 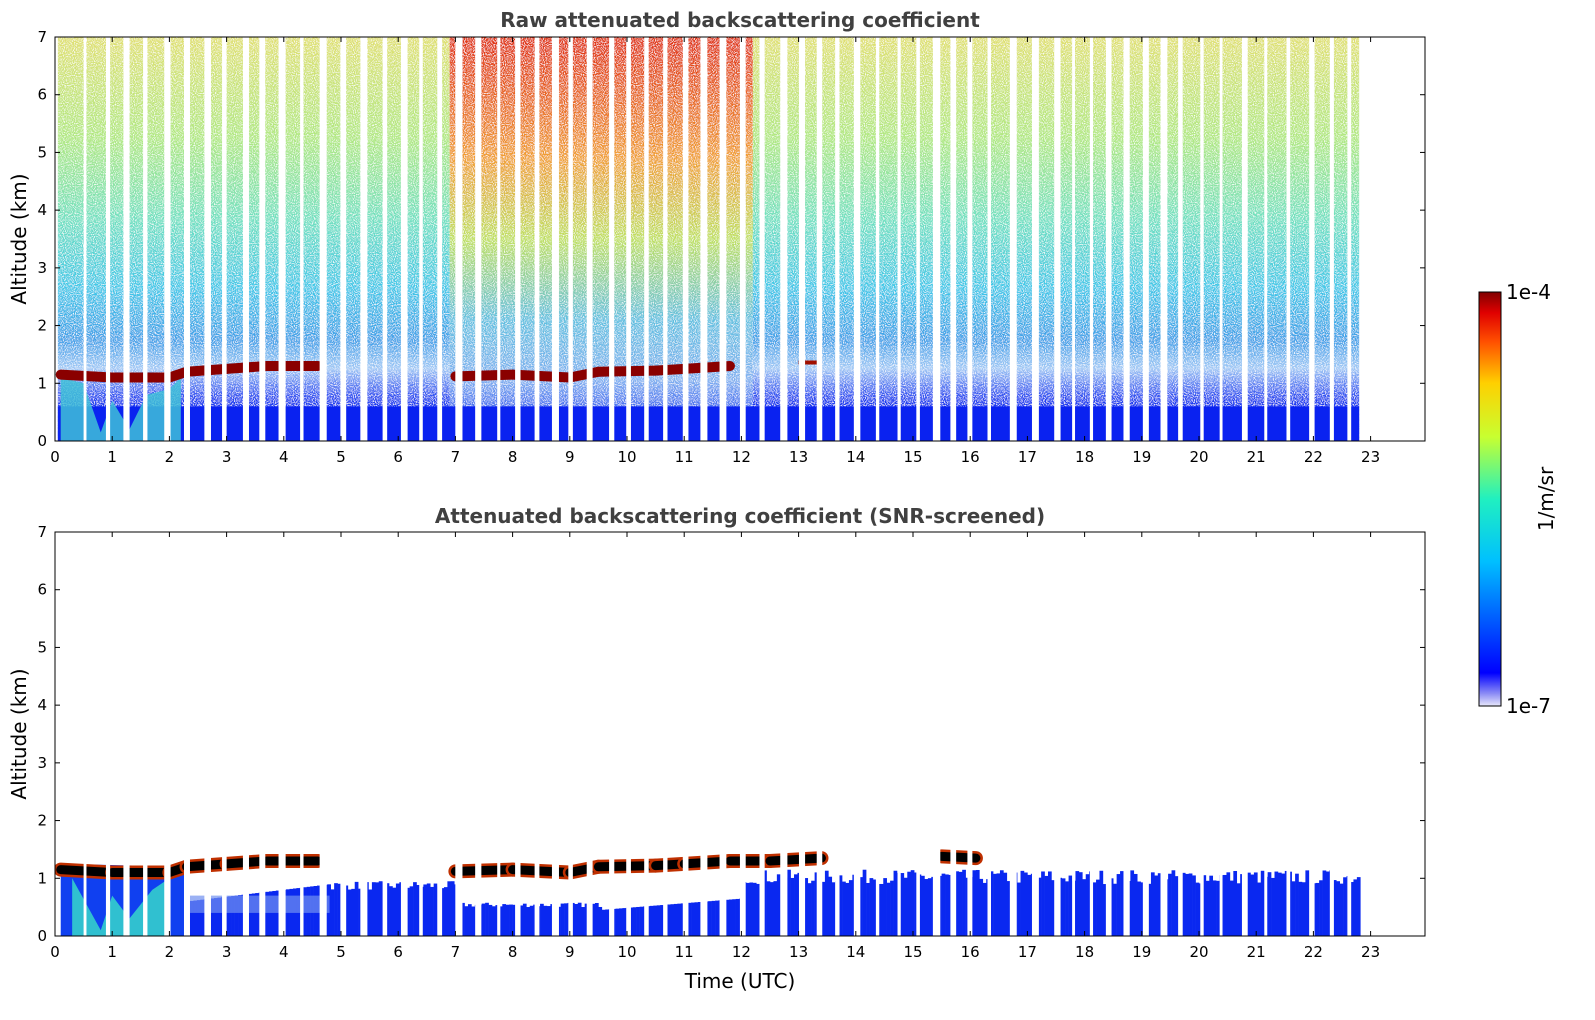 I want to click on x-tick-label: 8, so click(x=513, y=952).